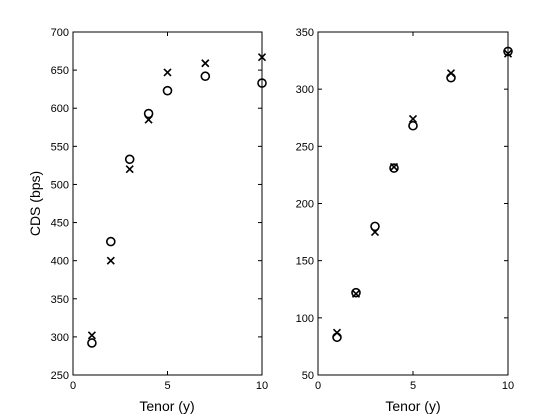 This screenshot has width=560, height=420. I want to click on left-y-tick-label: 500, so click(60, 185).